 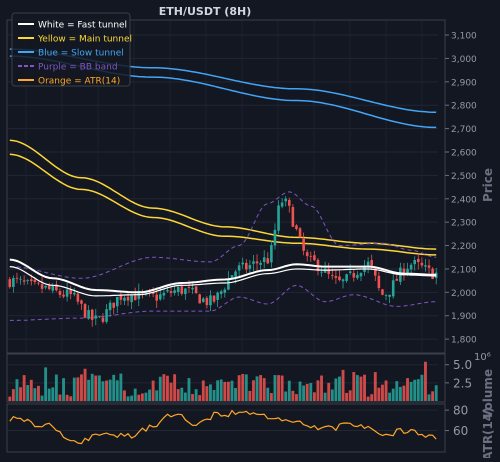 I want to click on price-tick-label: 2,300, so click(x=464, y=224).